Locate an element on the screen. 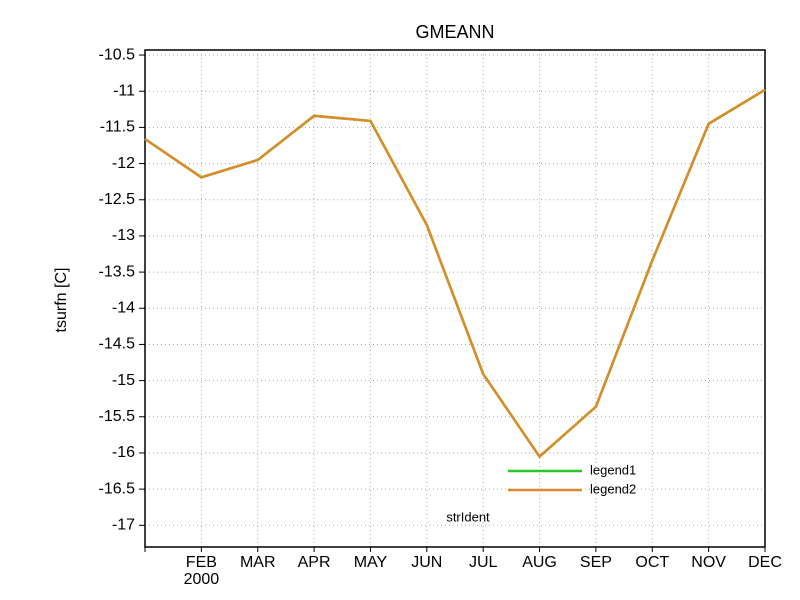  y-tick-label: -12.5 is located at coordinates (117, 199).